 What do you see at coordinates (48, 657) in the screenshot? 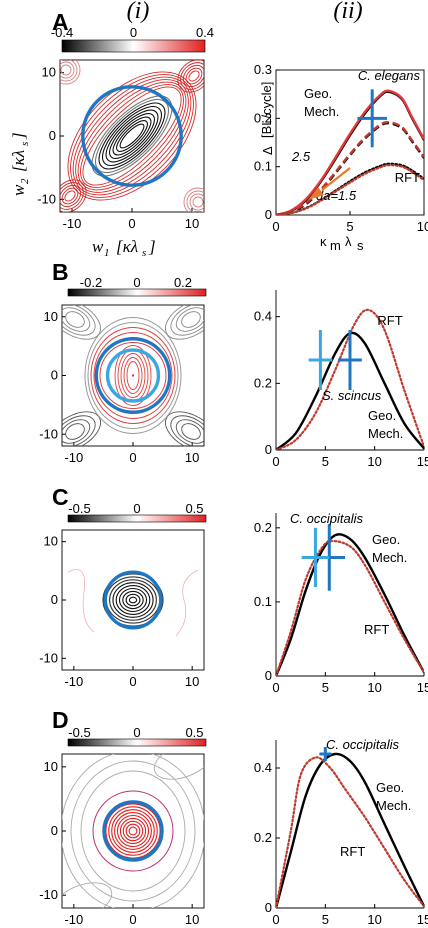
I see `y-tick-label: -10` at bounding box center [48, 657].